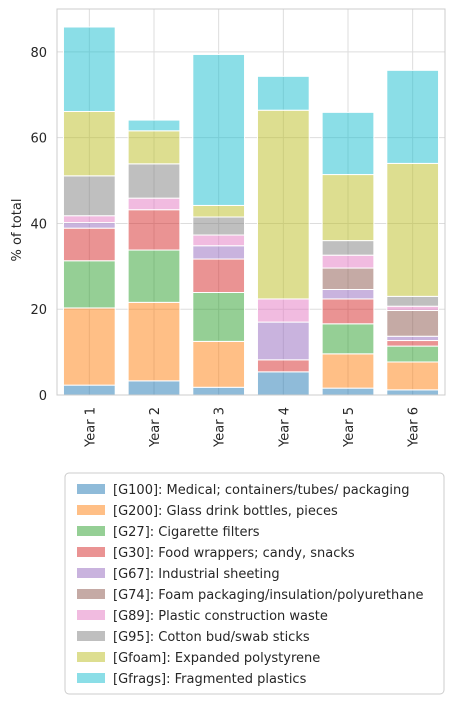 Image resolution: width=456 pixels, height=702 pixels. I want to click on y-tick-labels: 0 20 40 60 80, so click(38, 225).